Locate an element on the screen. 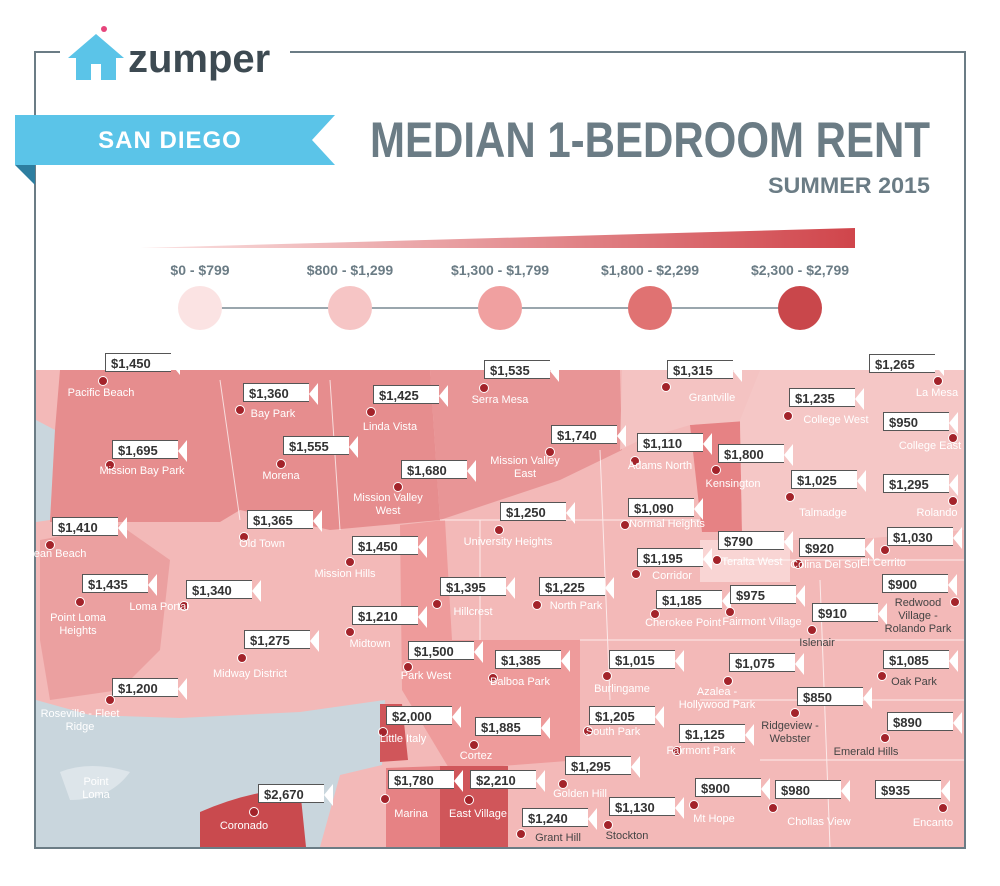  banner-ribbon is located at coordinates (175, 140).